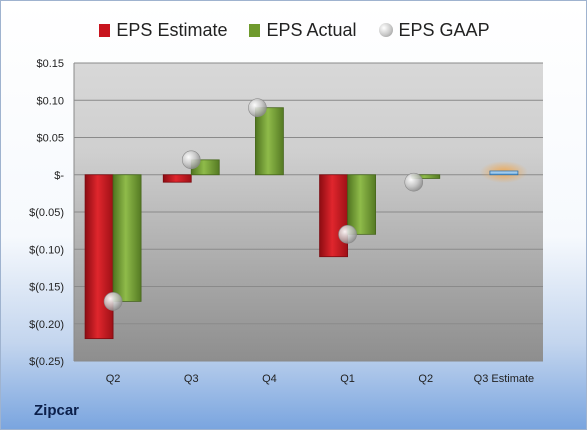 The image size is (587, 431). I want to click on legend-item-eps-estimate: EPS Estimate, so click(163, 30).